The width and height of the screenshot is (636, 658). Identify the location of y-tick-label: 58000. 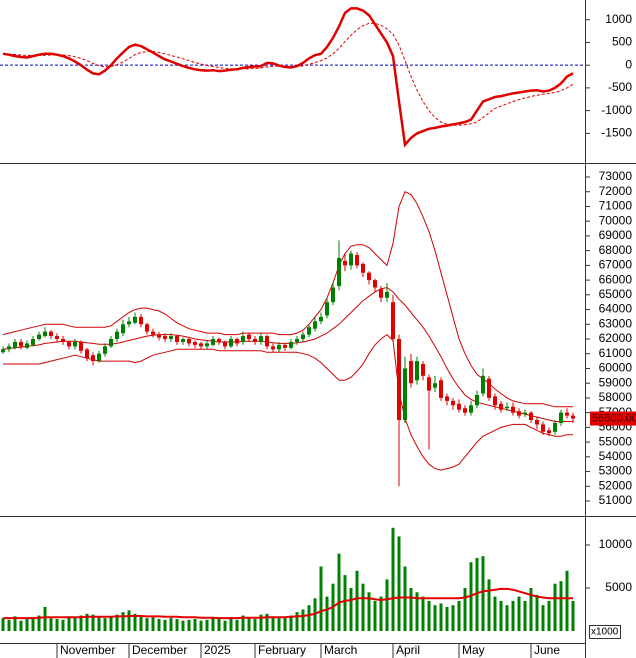
(616, 397).